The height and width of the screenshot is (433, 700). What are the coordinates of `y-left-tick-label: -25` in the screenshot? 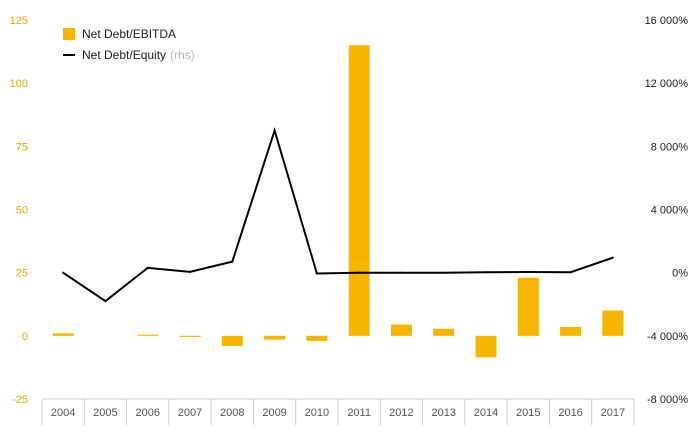 It's located at (20, 400).